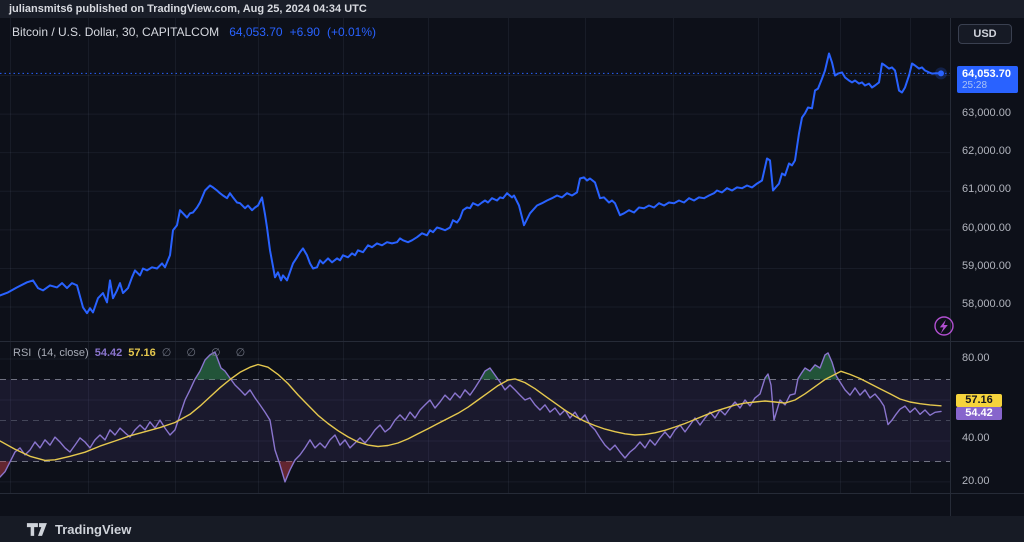  What do you see at coordinates (304, 32) in the screenshot?
I see `price-change: +6.90` at bounding box center [304, 32].